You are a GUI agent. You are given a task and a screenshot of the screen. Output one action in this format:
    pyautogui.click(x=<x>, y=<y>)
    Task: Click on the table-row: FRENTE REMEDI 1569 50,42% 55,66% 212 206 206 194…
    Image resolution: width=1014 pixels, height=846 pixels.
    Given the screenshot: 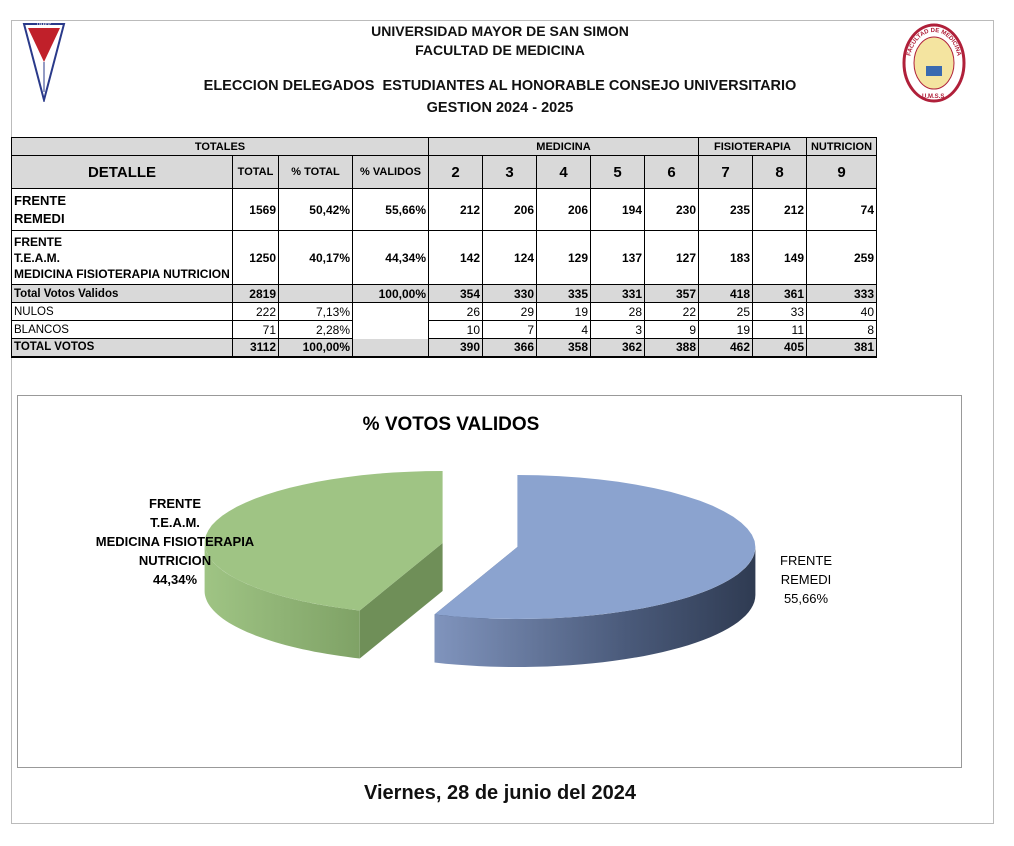 What is the action you would take?
    pyautogui.click(x=444, y=209)
    